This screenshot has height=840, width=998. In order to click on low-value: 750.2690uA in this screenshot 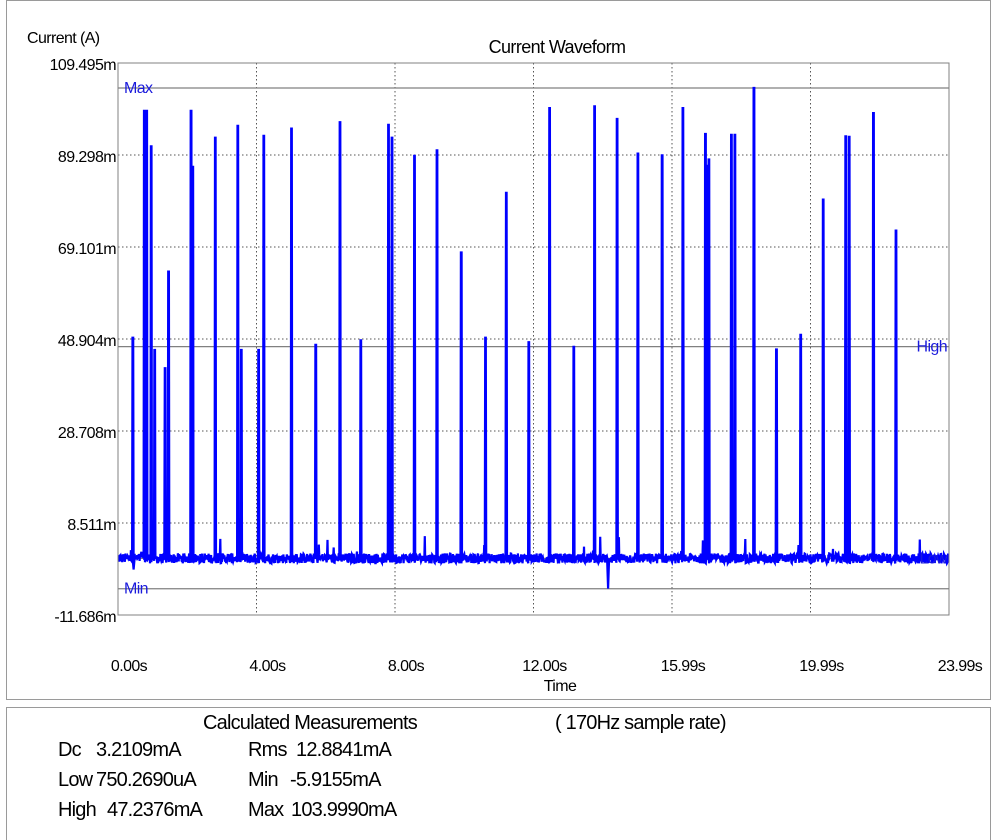, I will do `click(146, 780)`.